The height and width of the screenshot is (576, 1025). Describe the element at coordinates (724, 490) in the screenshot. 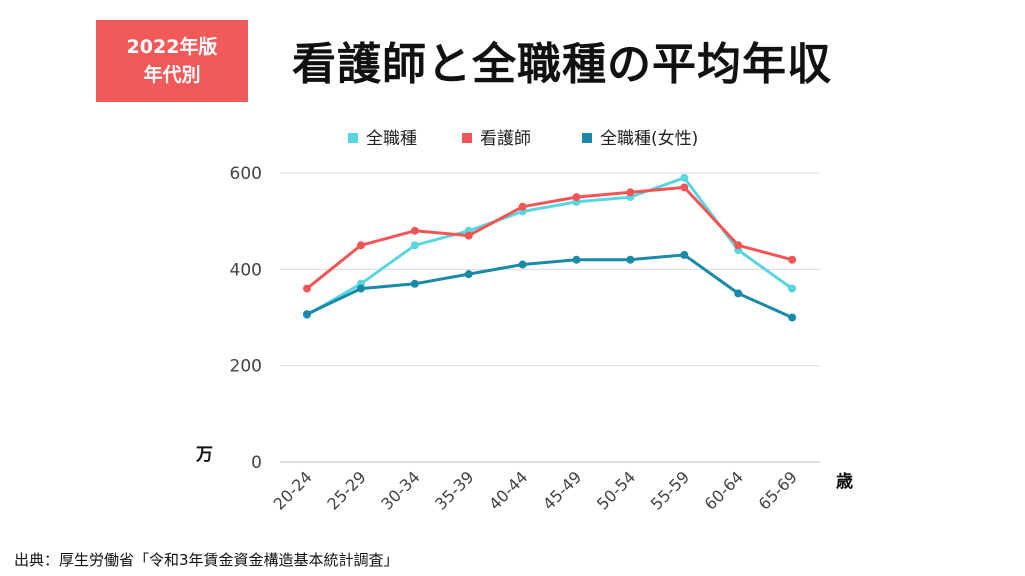

I see `x-tick-label: 60-64` at that location.